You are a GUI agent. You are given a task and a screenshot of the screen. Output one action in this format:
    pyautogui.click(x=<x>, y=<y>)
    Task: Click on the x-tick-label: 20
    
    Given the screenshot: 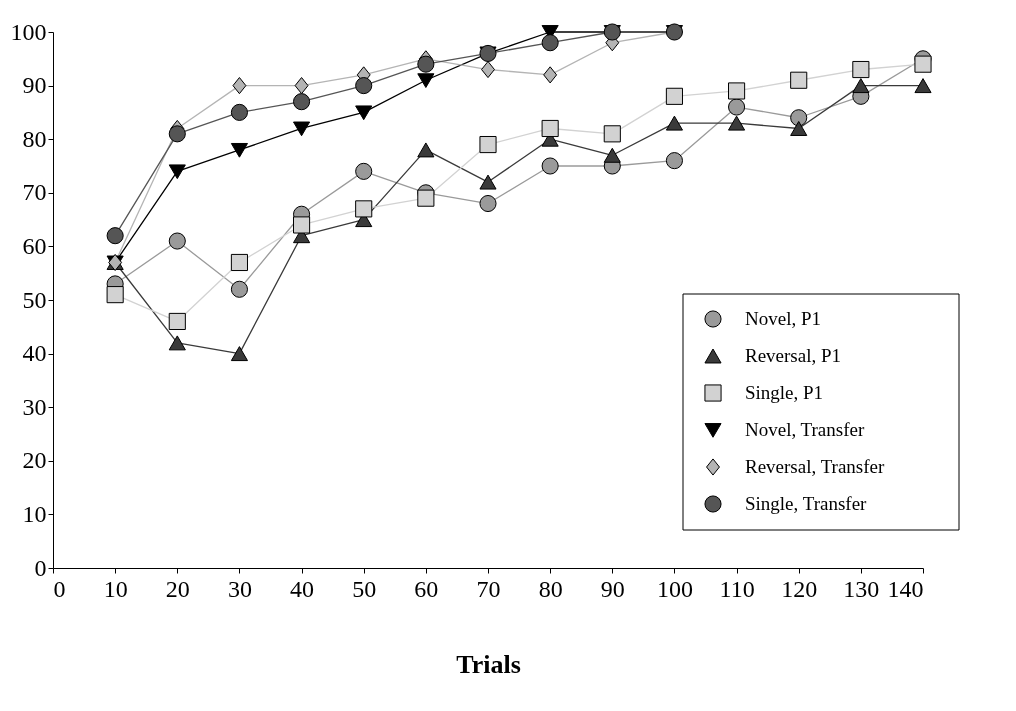 What is the action you would take?
    pyautogui.click(x=177, y=588)
    